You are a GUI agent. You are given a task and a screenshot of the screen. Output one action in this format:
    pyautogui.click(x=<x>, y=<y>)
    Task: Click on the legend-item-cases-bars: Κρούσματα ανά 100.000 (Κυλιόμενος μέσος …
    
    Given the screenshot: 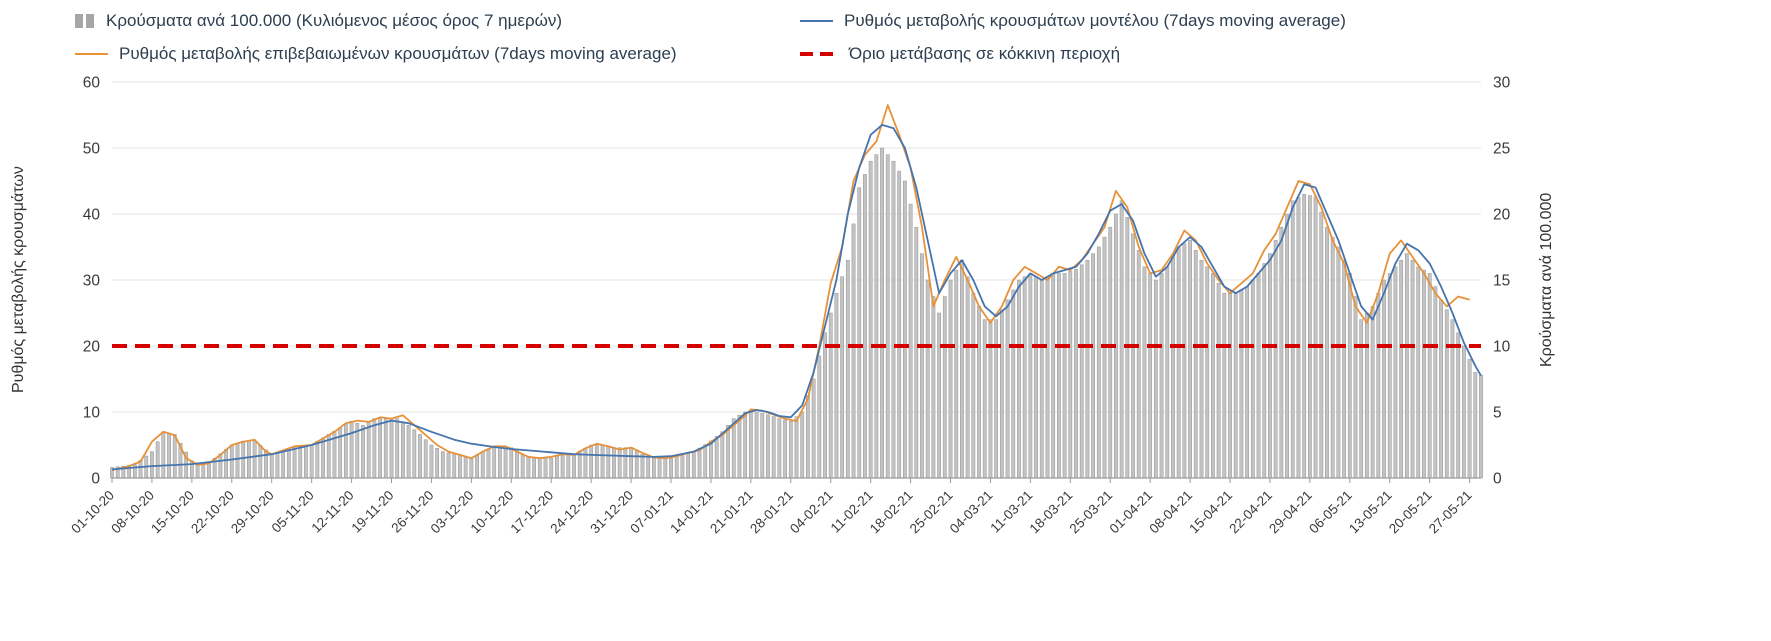 What is the action you would take?
    pyautogui.click(x=437, y=21)
    